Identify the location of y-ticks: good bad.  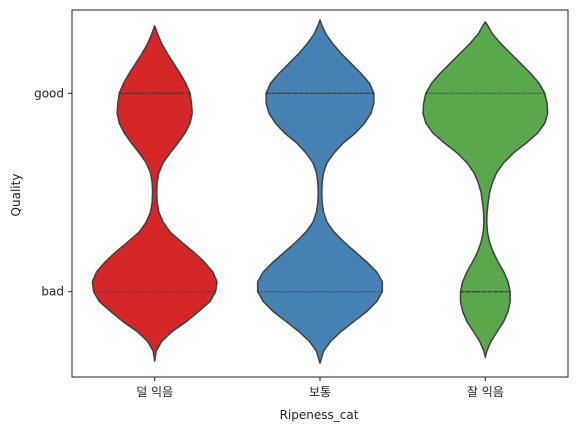
(53, 192).